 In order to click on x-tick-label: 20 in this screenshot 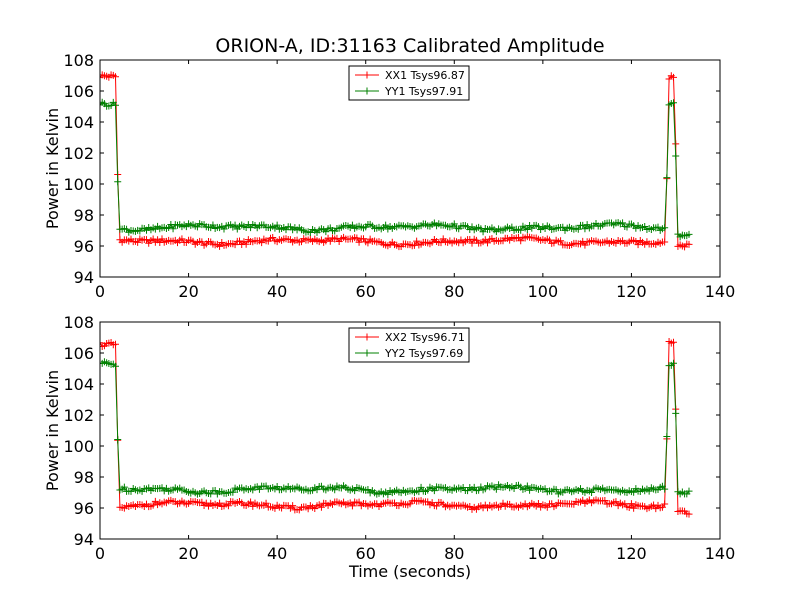, I will do `click(188, 553)`.